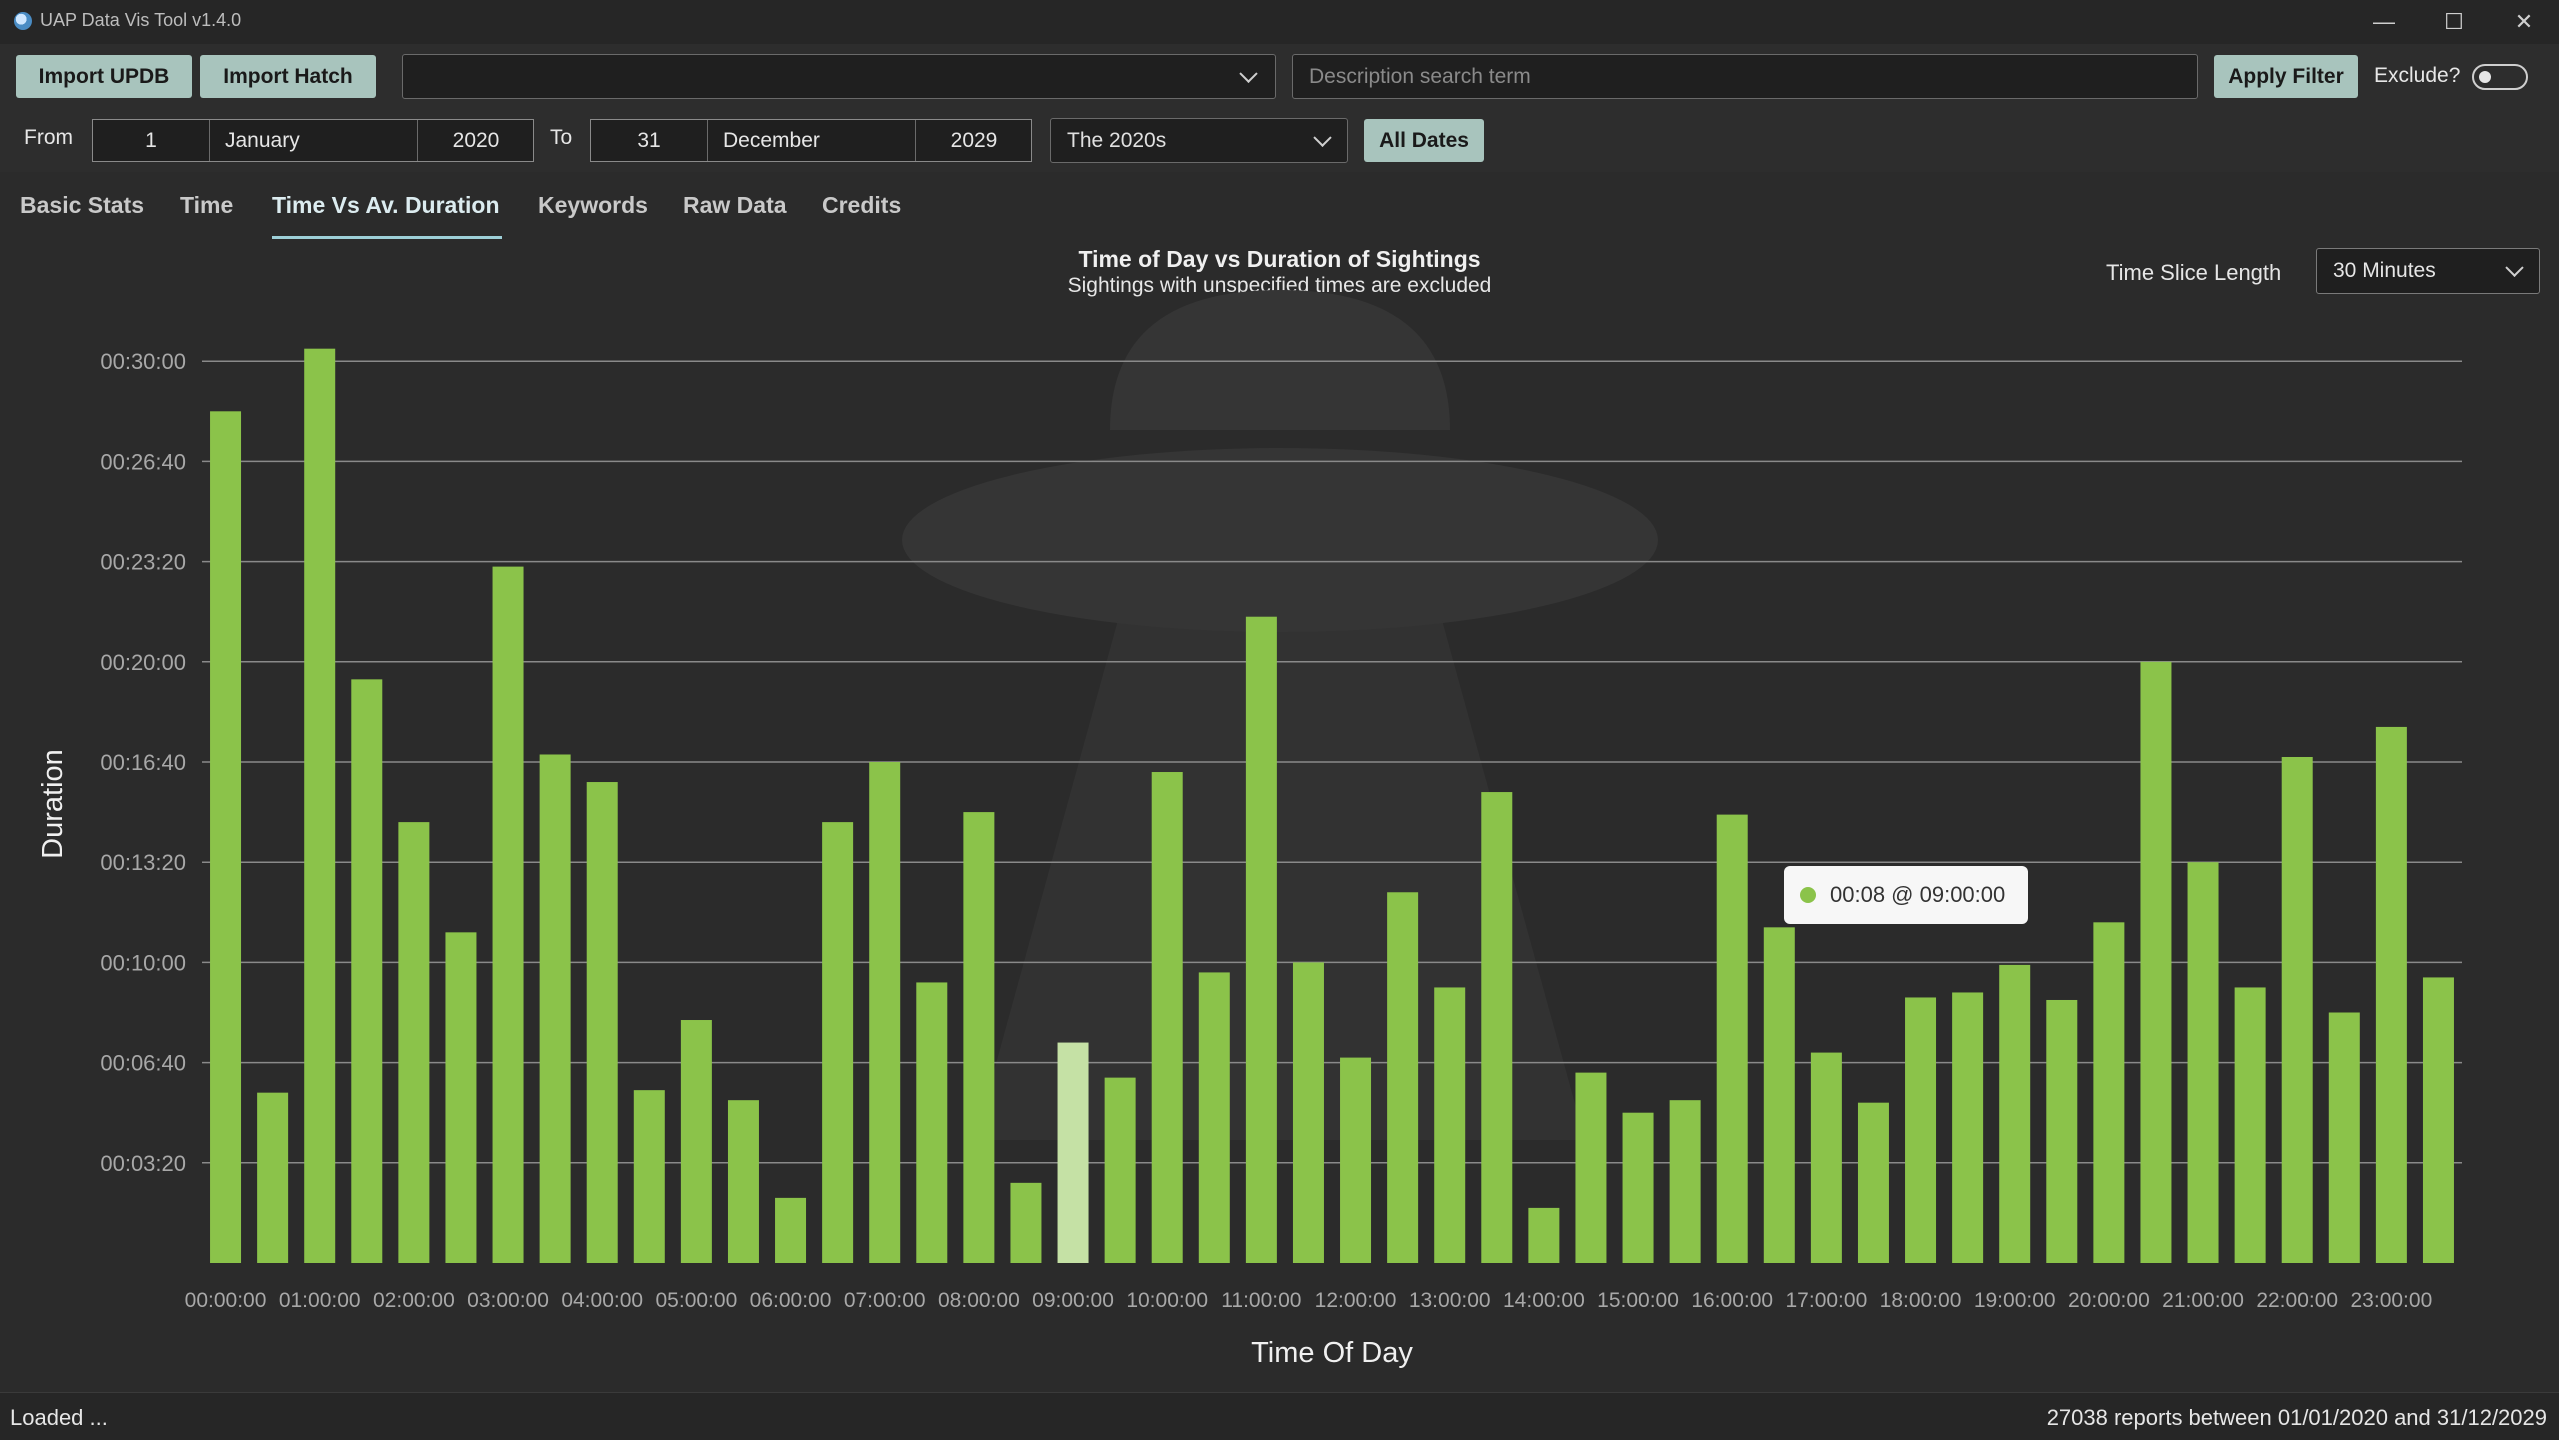  Describe the element at coordinates (1167, 1300) in the screenshot. I see `x-tick-label: 10:00:00` at that location.